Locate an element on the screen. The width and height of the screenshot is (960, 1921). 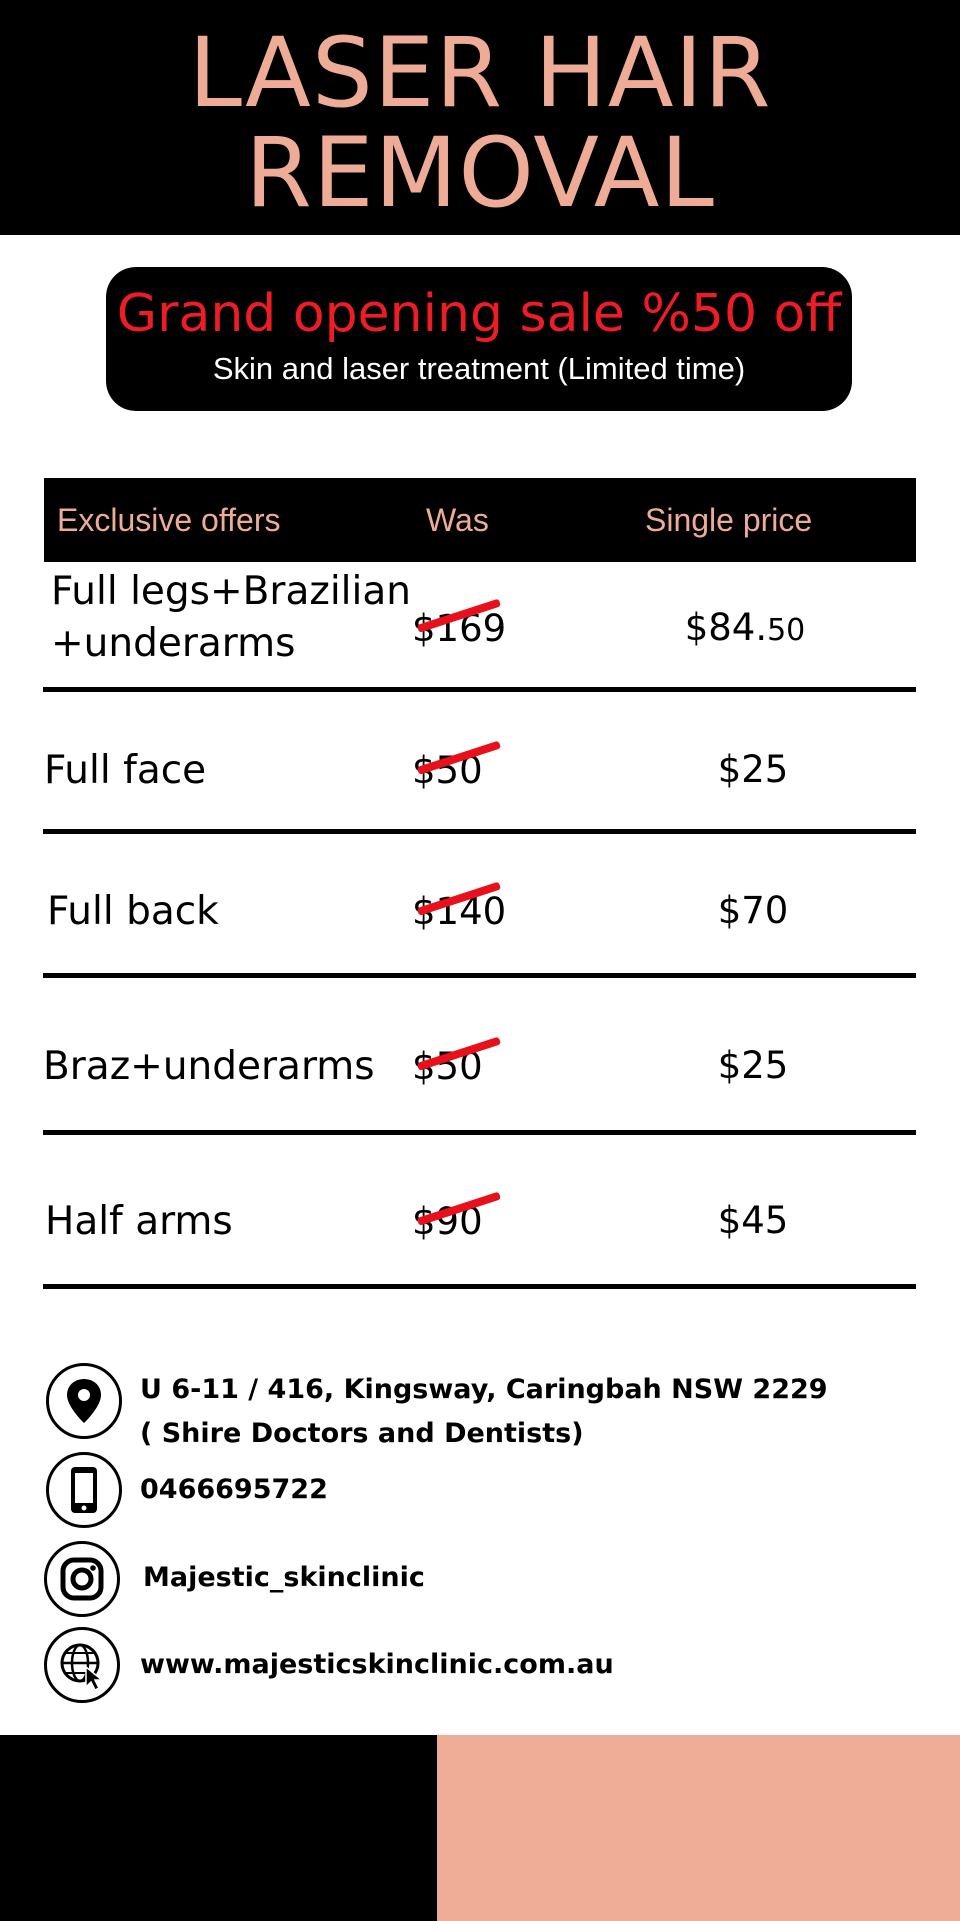
page-title-line1: LASER HAIR is located at coordinates (480, 73).